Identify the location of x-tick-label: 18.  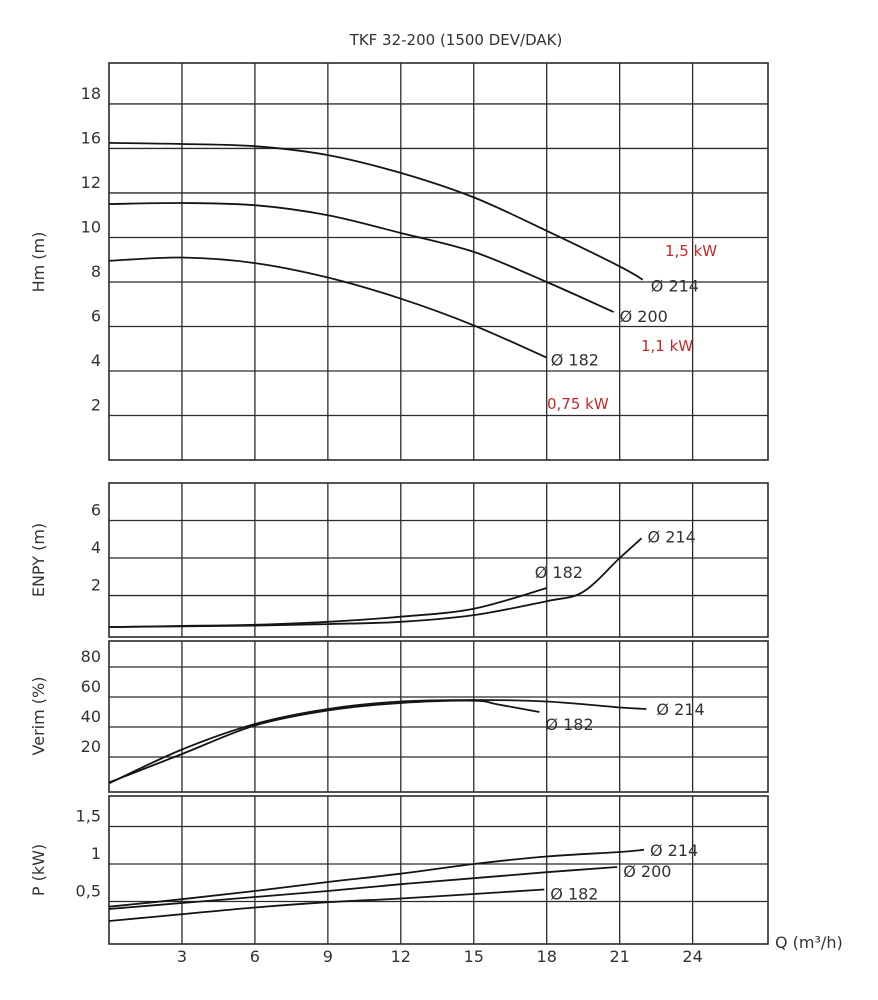
(547, 956).